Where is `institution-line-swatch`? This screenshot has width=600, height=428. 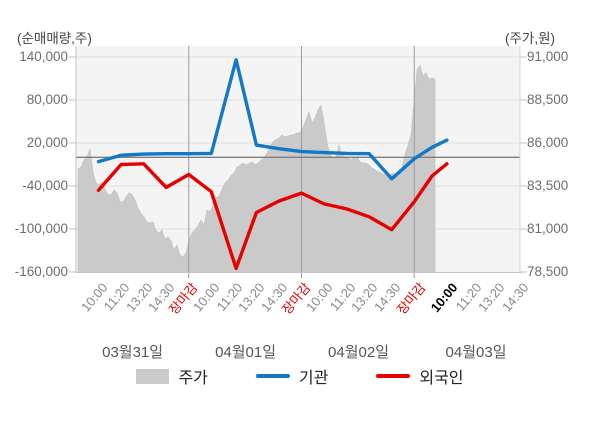
institution-line-swatch is located at coordinates (272, 376).